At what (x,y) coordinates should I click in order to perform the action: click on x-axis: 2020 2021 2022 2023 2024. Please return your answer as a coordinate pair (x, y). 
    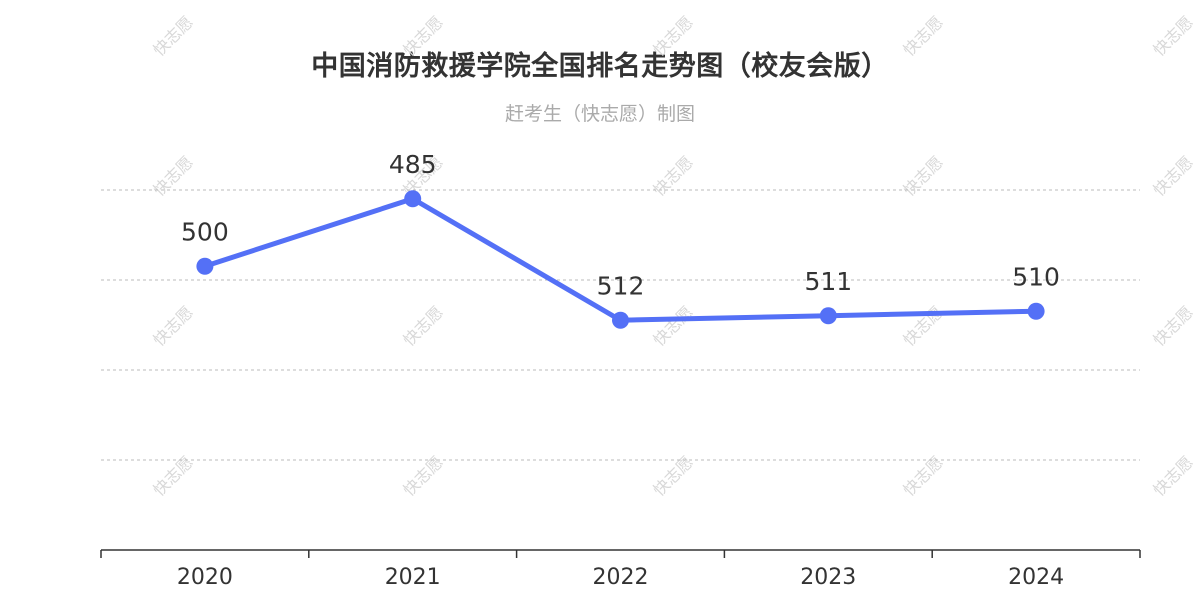
    Looking at the image, I should click on (620, 569).